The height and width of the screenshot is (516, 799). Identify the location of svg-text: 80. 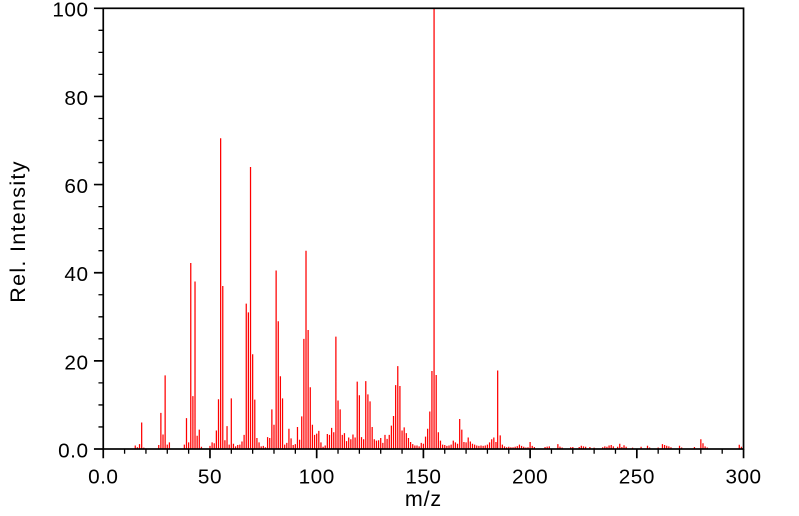
(76, 98).